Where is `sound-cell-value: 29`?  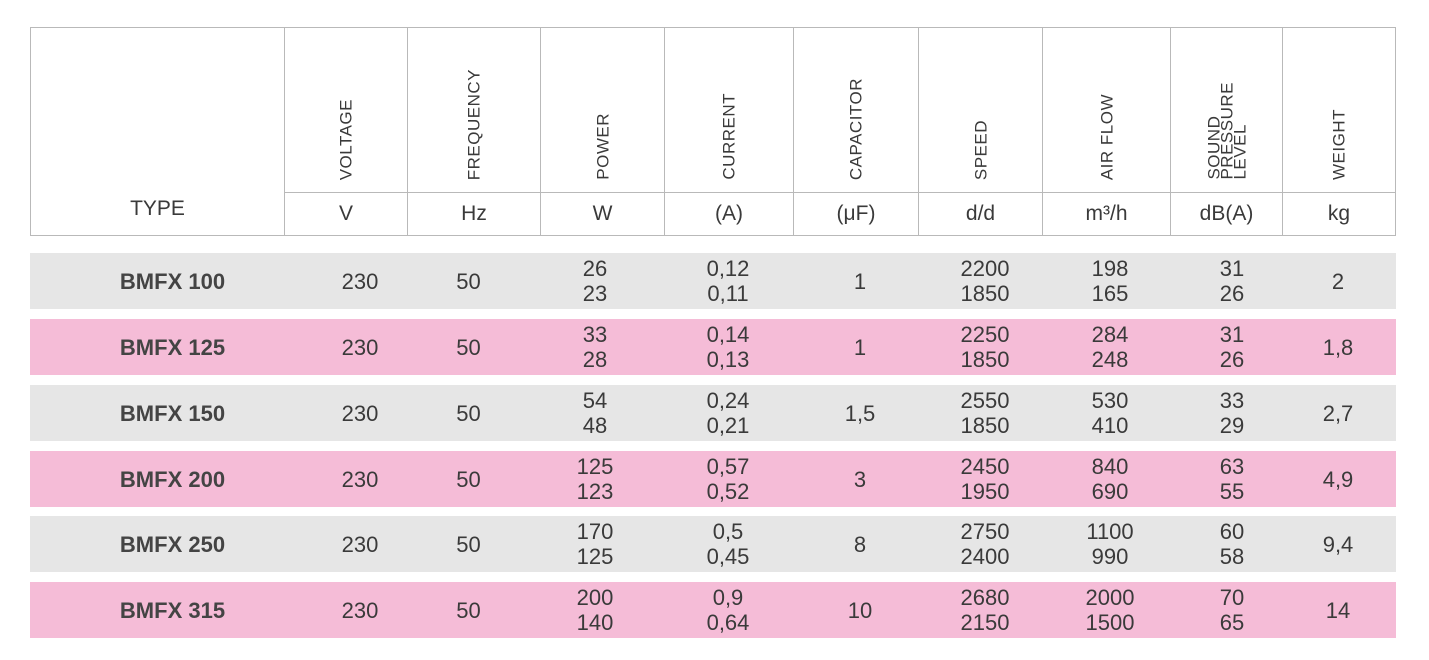 sound-cell-value: 29 is located at coordinates (1232, 425).